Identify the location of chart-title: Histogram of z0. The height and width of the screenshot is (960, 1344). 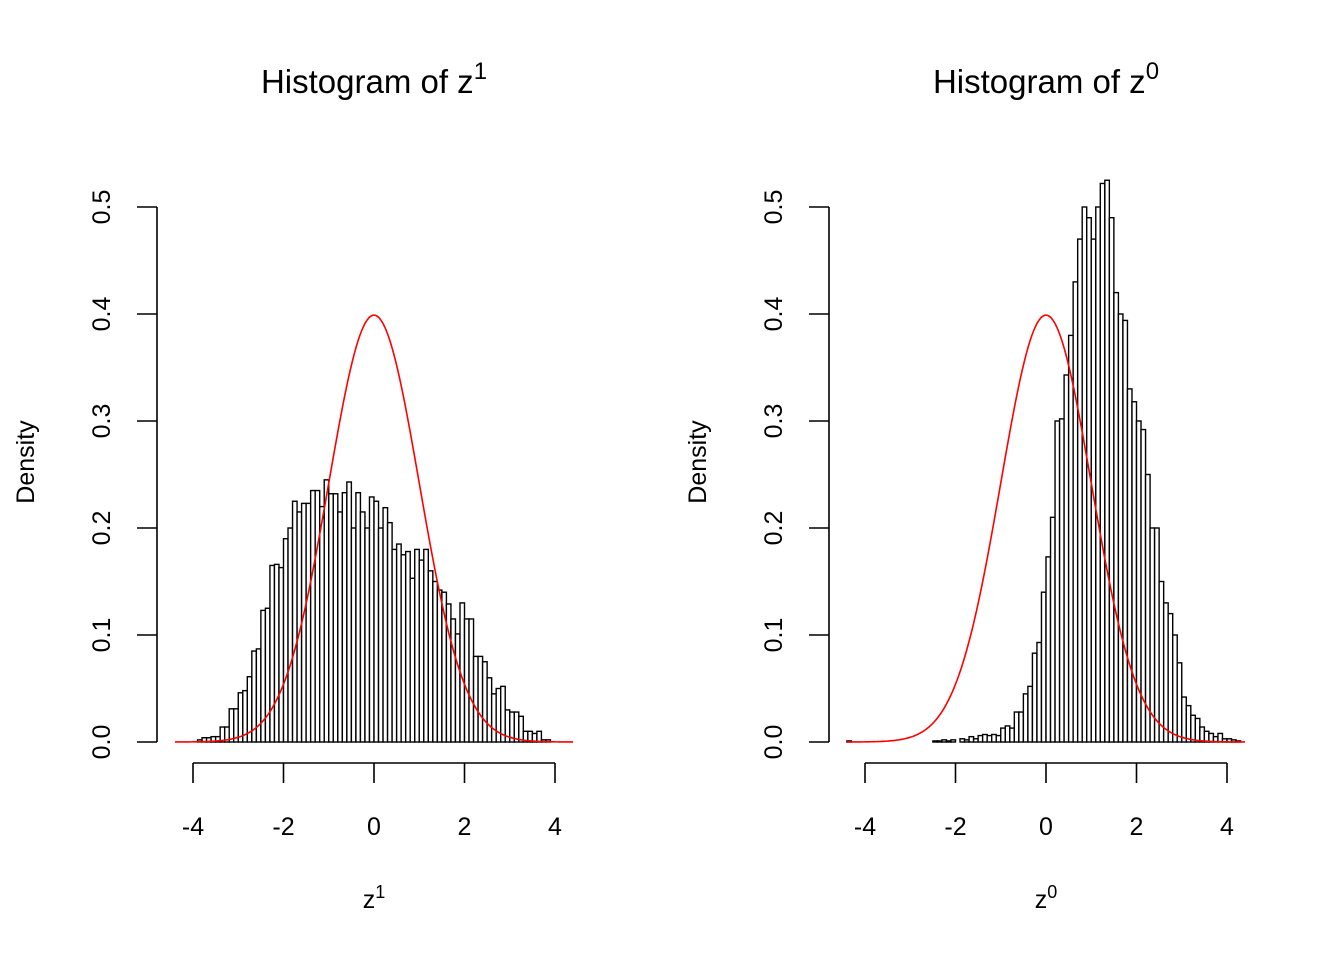
(1046, 79).